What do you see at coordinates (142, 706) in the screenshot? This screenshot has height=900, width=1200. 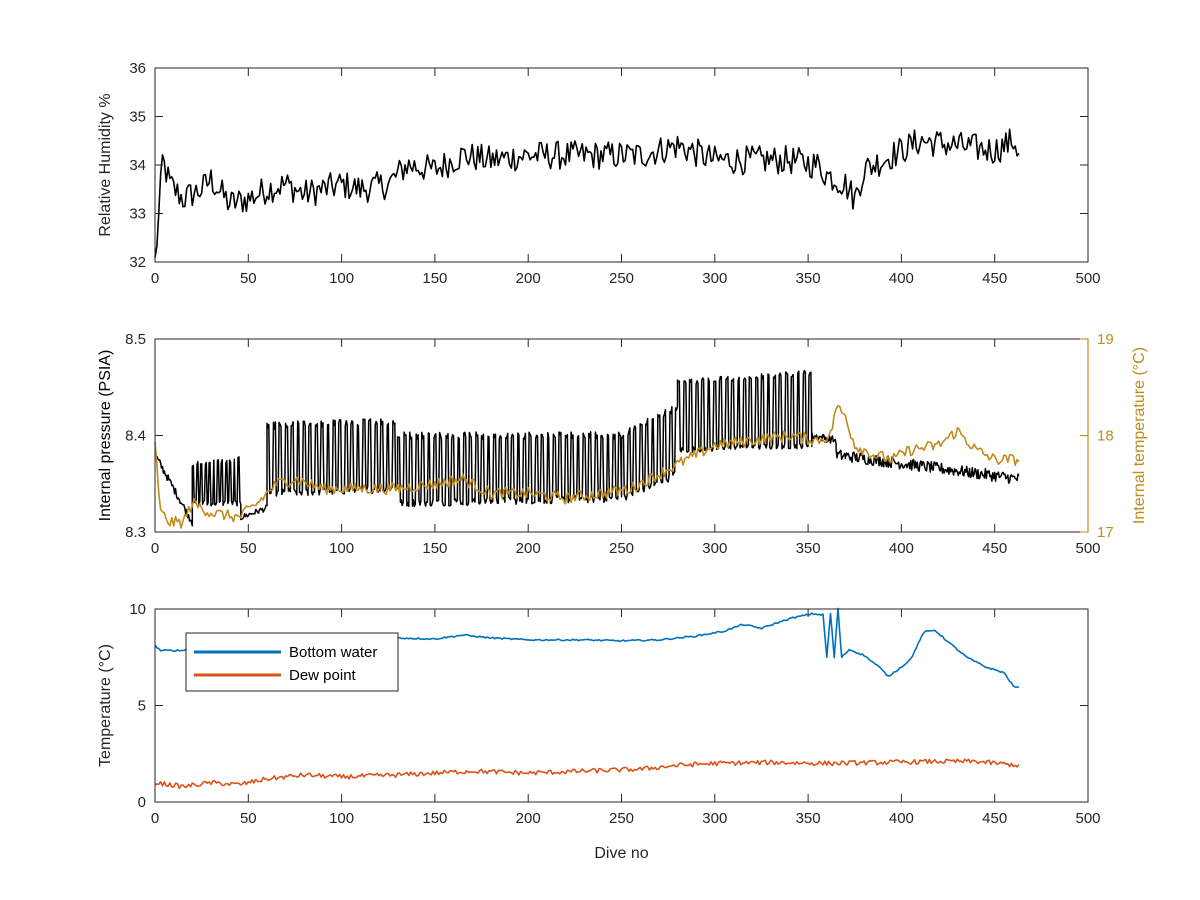 I see `y-tick-label: 5` at bounding box center [142, 706].